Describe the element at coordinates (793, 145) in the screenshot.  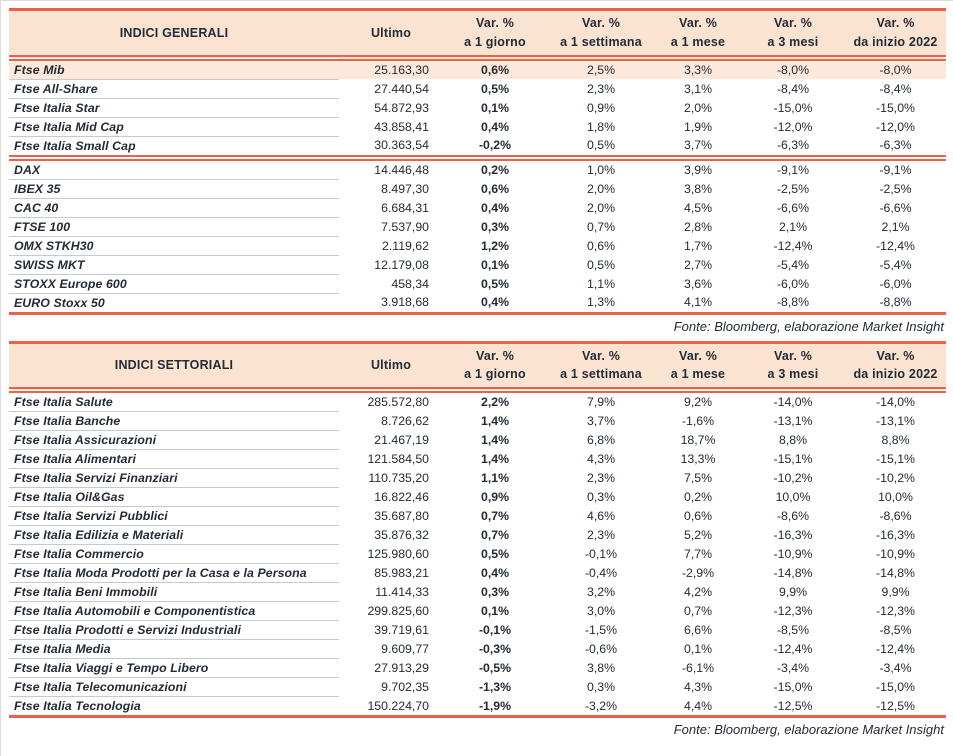
I see `var-3months-value: -6,3%` at that location.